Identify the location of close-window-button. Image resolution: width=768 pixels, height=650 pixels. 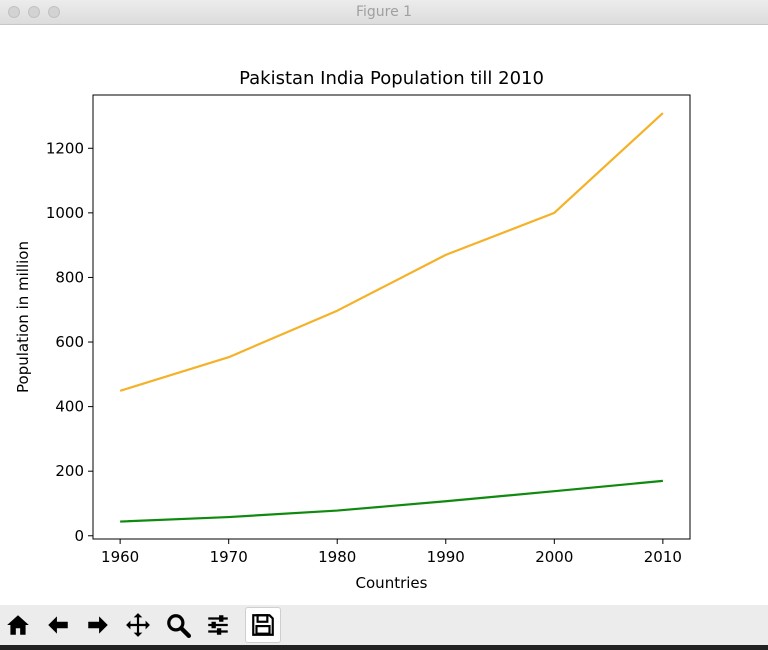
(14, 12).